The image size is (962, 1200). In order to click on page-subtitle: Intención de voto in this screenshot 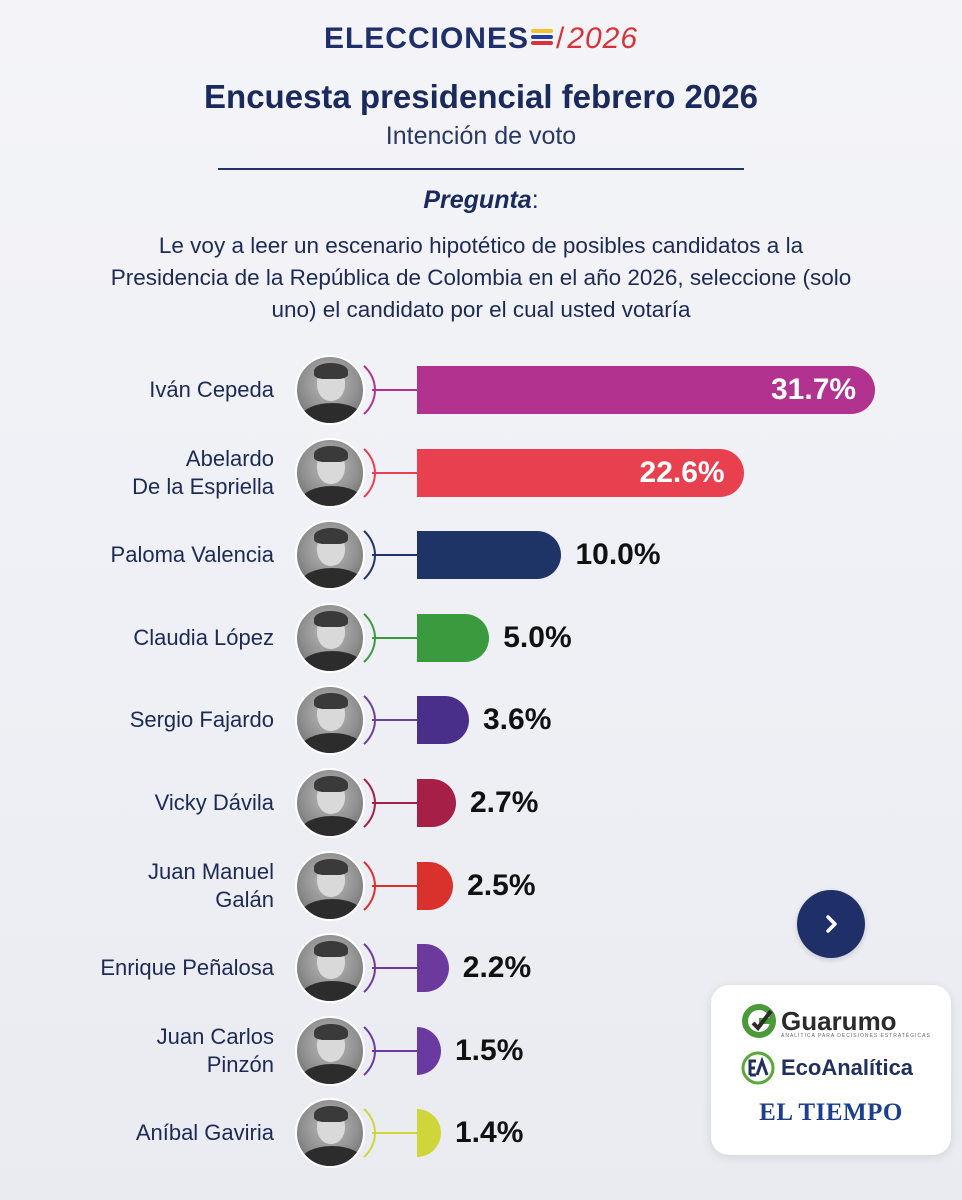, I will do `click(481, 136)`.